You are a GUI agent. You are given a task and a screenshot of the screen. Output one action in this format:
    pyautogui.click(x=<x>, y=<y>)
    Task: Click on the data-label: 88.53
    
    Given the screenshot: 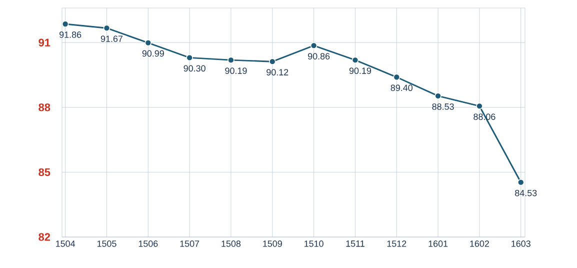 What is the action you would take?
    pyautogui.click(x=443, y=106)
    